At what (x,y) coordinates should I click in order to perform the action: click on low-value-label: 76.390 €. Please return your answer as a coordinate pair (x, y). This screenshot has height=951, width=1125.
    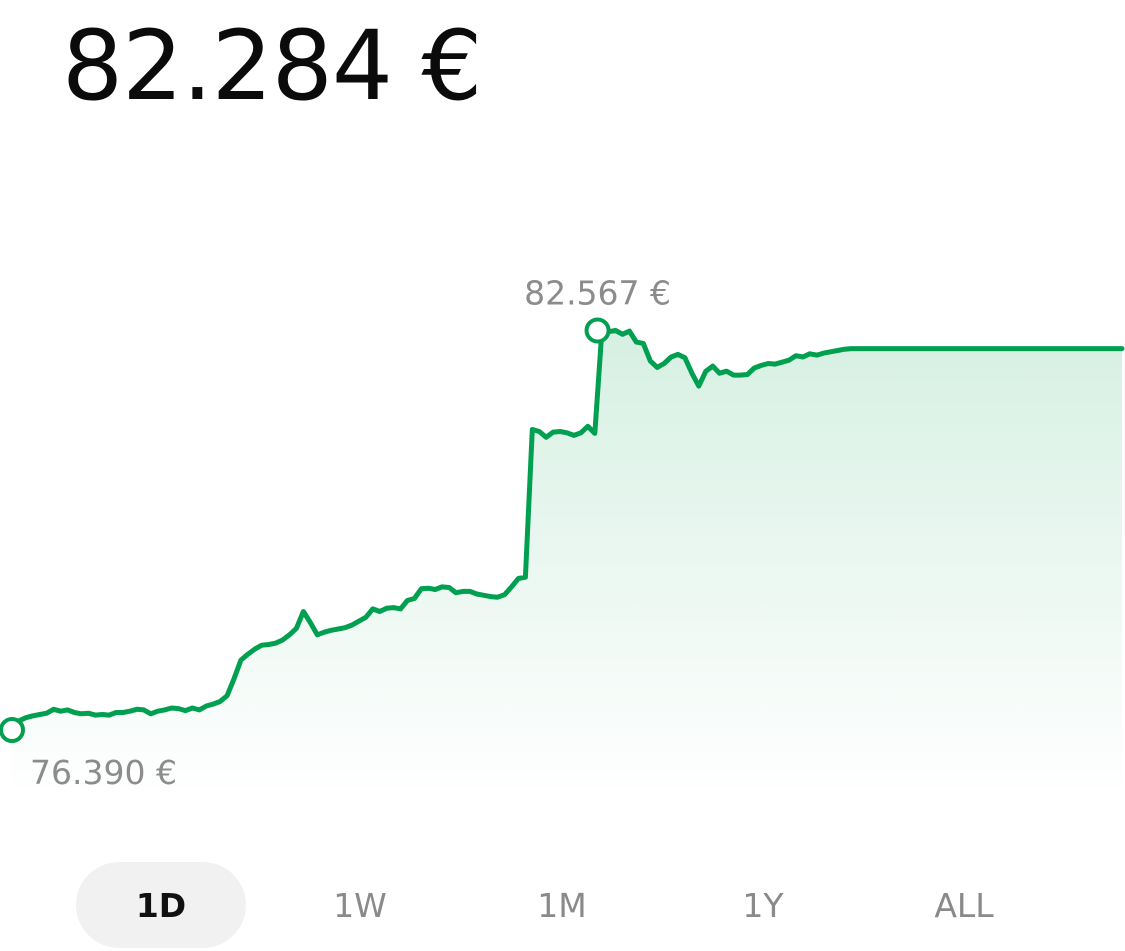
    Looking at the image, I should click on (103, 772).